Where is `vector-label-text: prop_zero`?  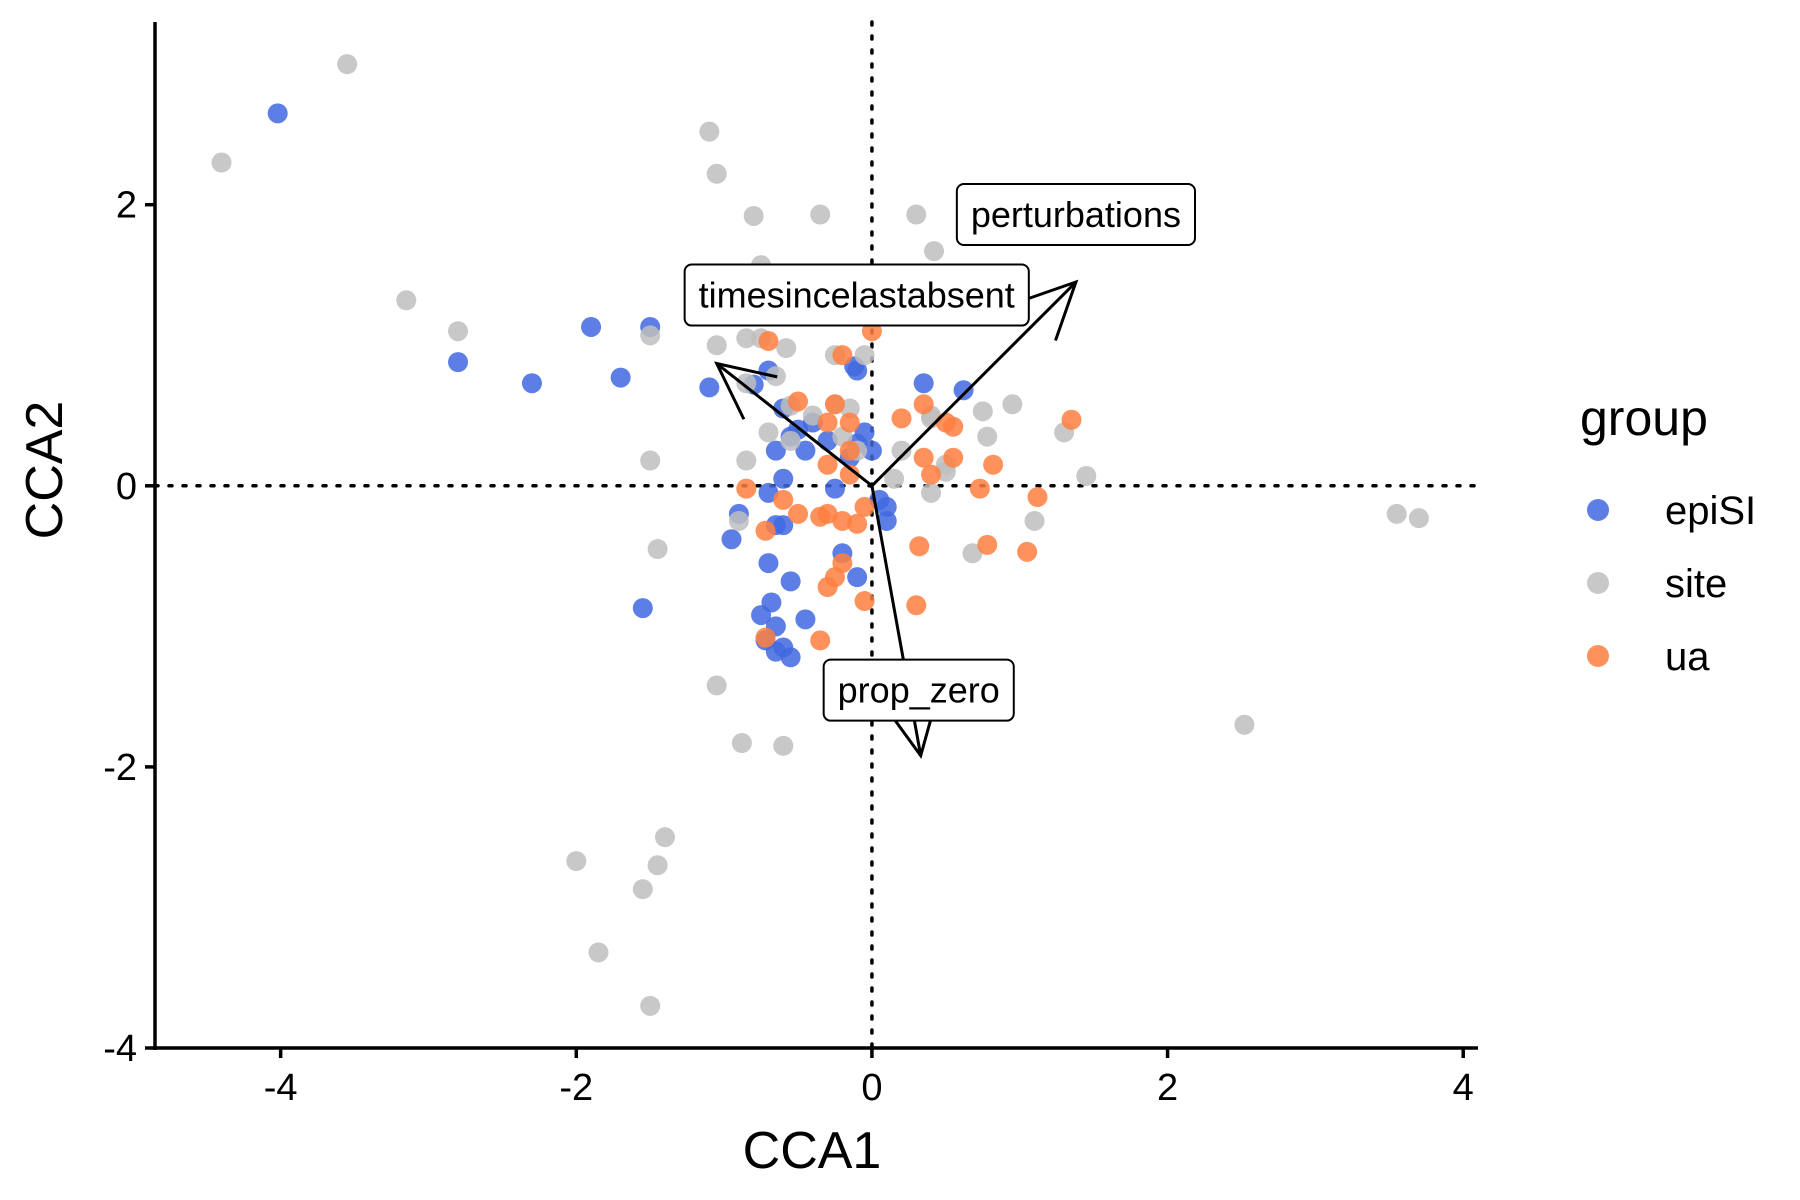
vector-label-text: prop_zero is located at coordinates (919, 690).